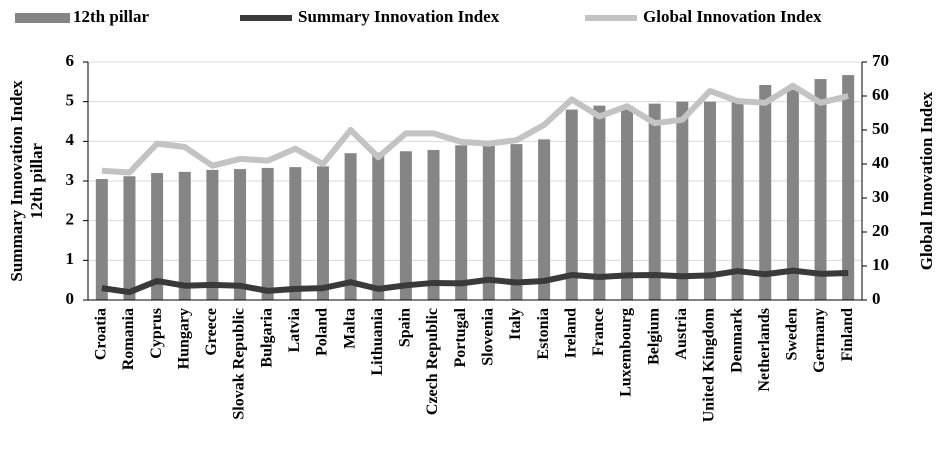  What do you see at coordinates (847, 334) in the screenshot?
I see `x-tick-label: Finland` at bounding box center [847, 334].